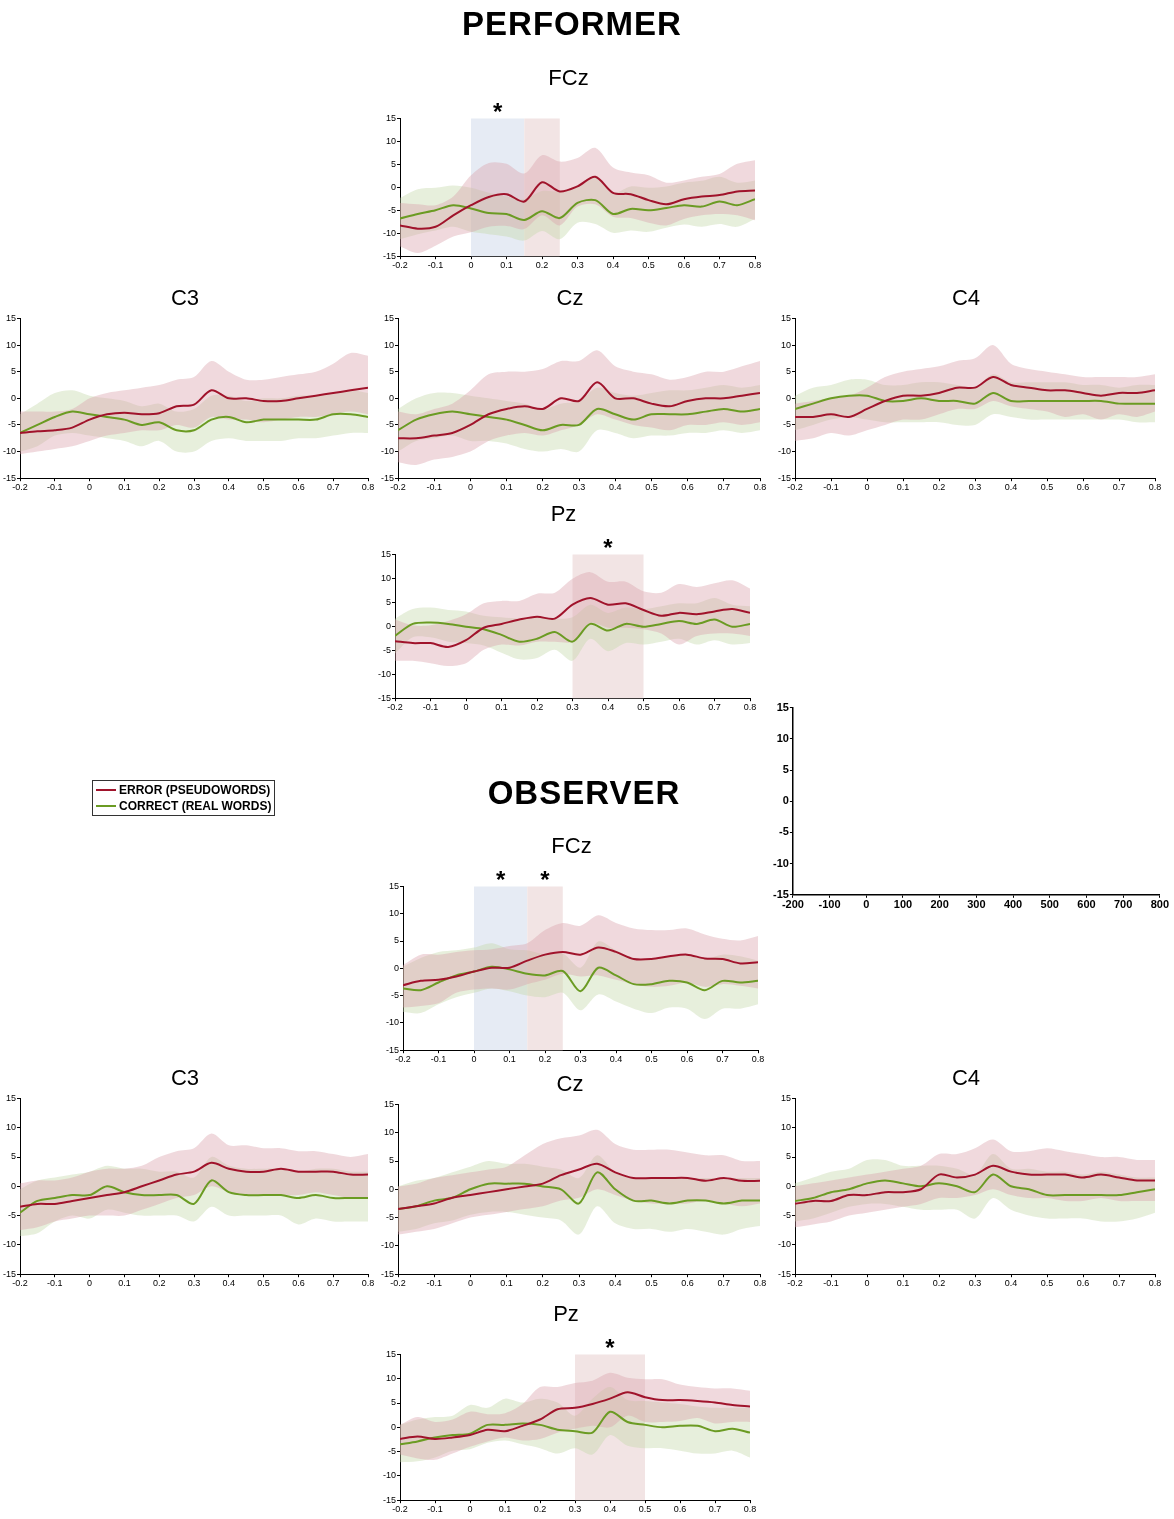 Image resolution: width=1174 pixels, height=1519 pixels. What do you see at coordinates (195, 806) in the screenshot?
I see `legend-label: CORRECT (REAL WORDS)` at bounding box center [195, 806].